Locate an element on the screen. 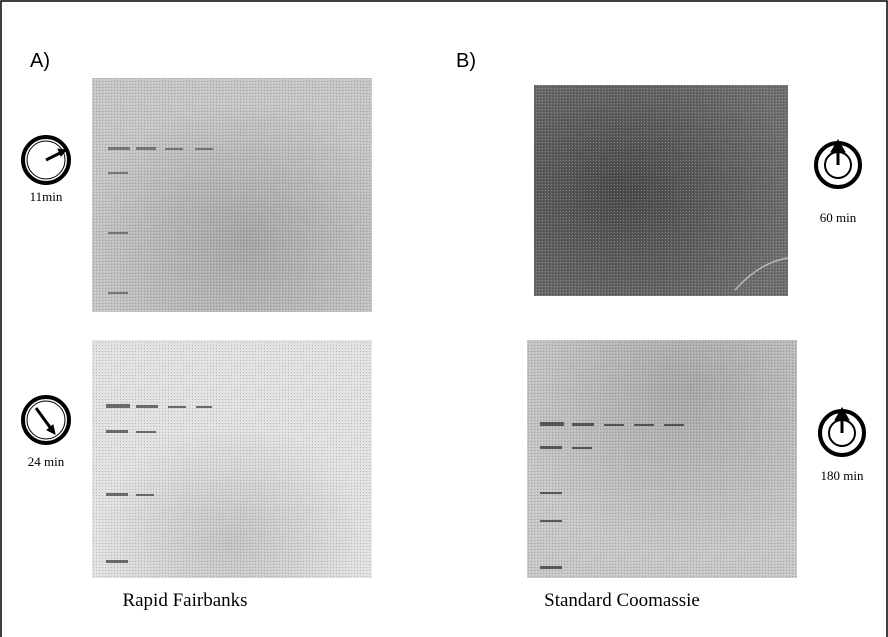 The height and width of the screenshot is (637, 888). panel-label: A) is located at coordinates (40, 61).